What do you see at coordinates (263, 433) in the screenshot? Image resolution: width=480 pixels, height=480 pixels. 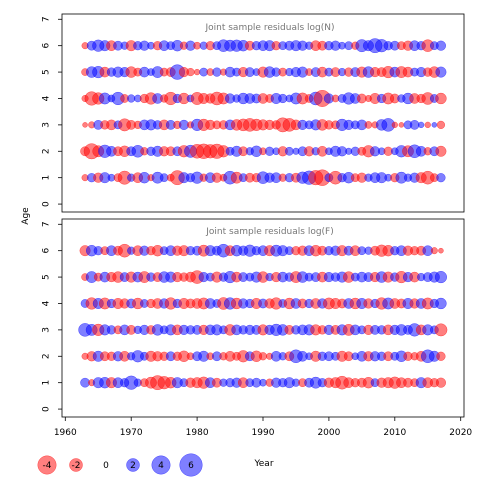 I see `x-tick-label: 1990` at bounding box center [263, 433].